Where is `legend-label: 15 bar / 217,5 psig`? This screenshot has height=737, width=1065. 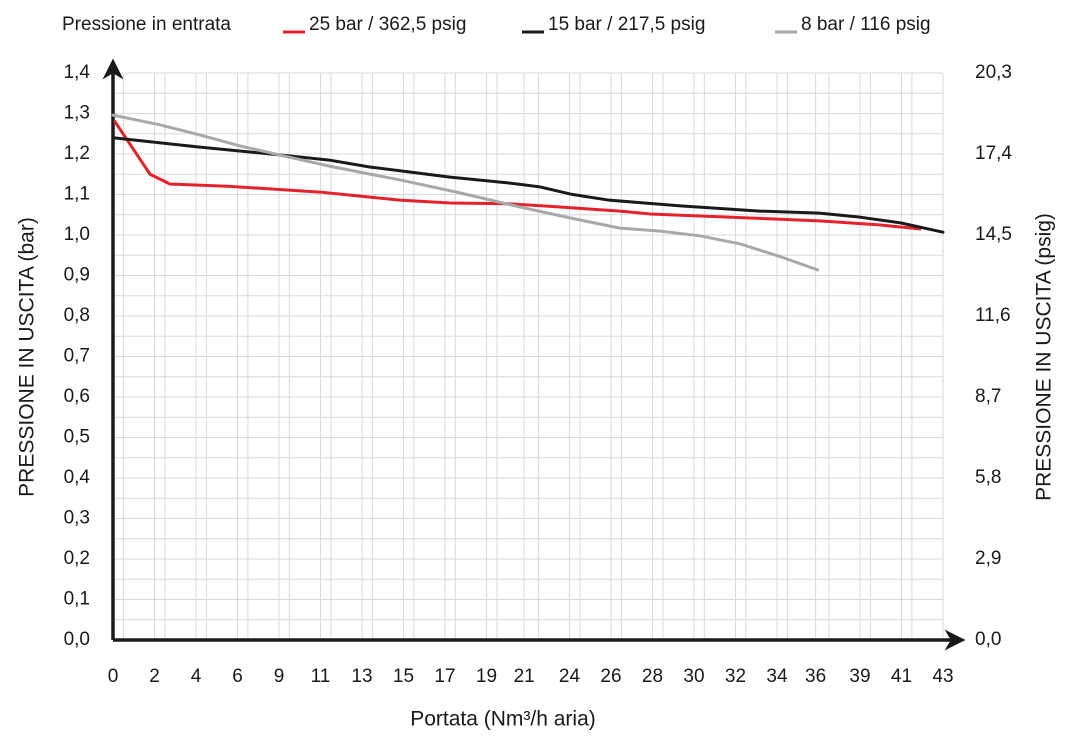
legend-label: 15 bar / 217,5 psig is located at coordinates (626, 24).